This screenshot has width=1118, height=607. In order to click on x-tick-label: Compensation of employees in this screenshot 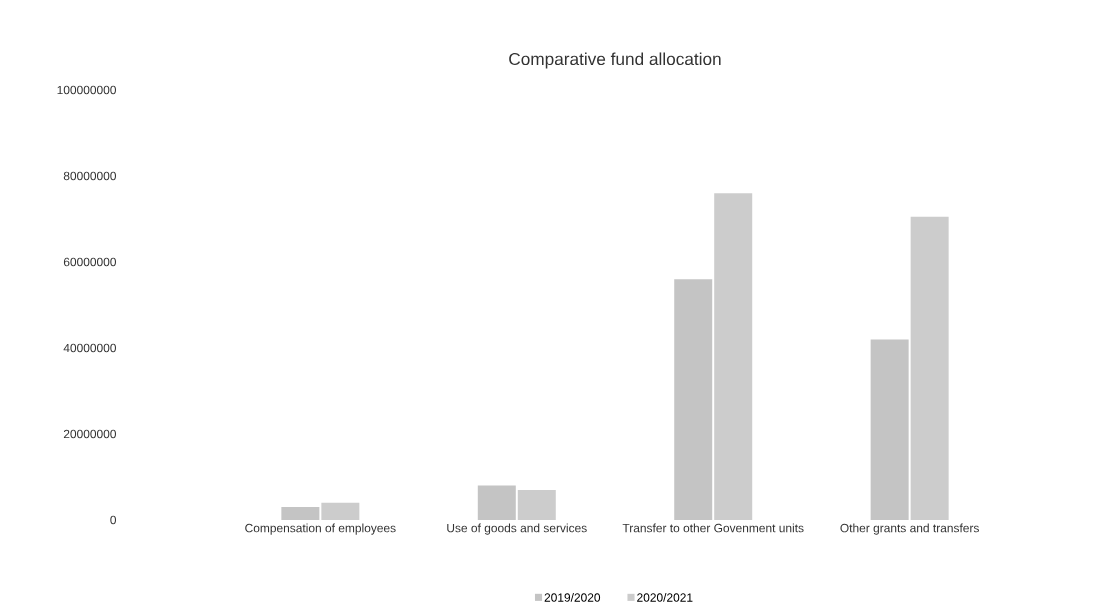, I will do `click(320, 529)`.